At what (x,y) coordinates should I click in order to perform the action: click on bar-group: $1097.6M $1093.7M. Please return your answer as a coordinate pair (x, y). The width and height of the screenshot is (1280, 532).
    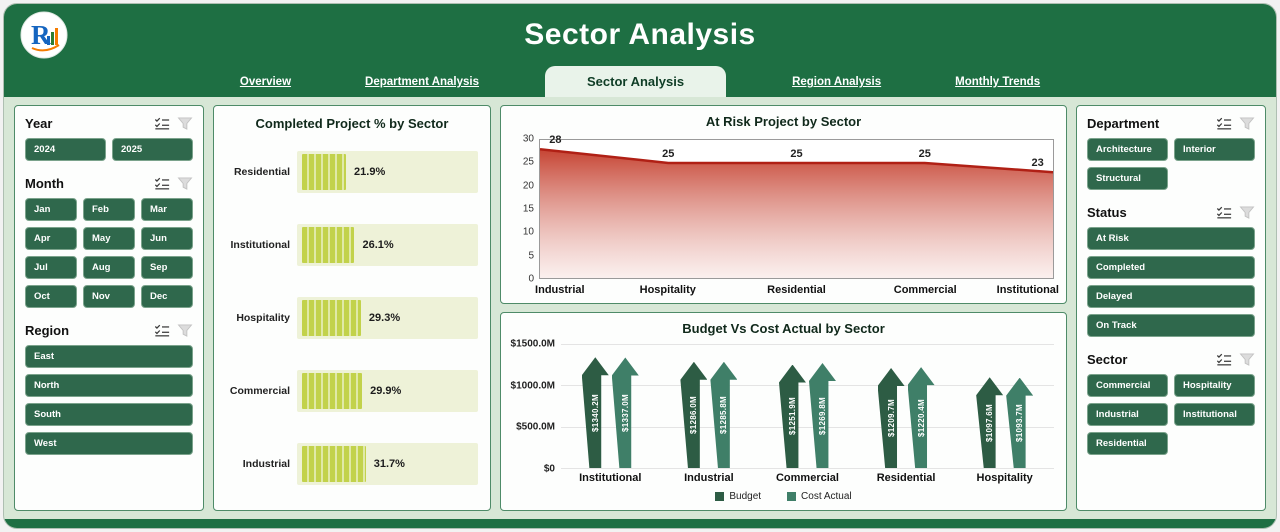
    Looking at the image, I should click on (1004, 406).